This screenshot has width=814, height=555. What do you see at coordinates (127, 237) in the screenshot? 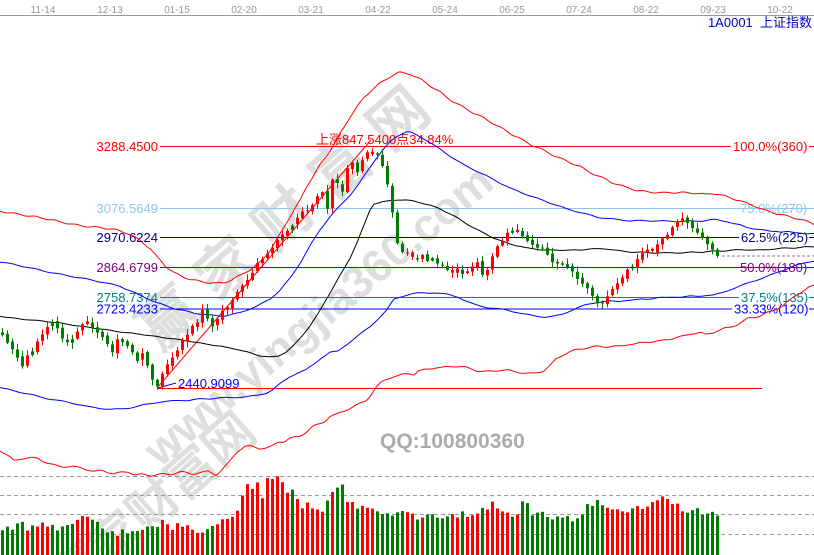
I see `svg-text: 2970.6224` at bounding box center [127, 237].